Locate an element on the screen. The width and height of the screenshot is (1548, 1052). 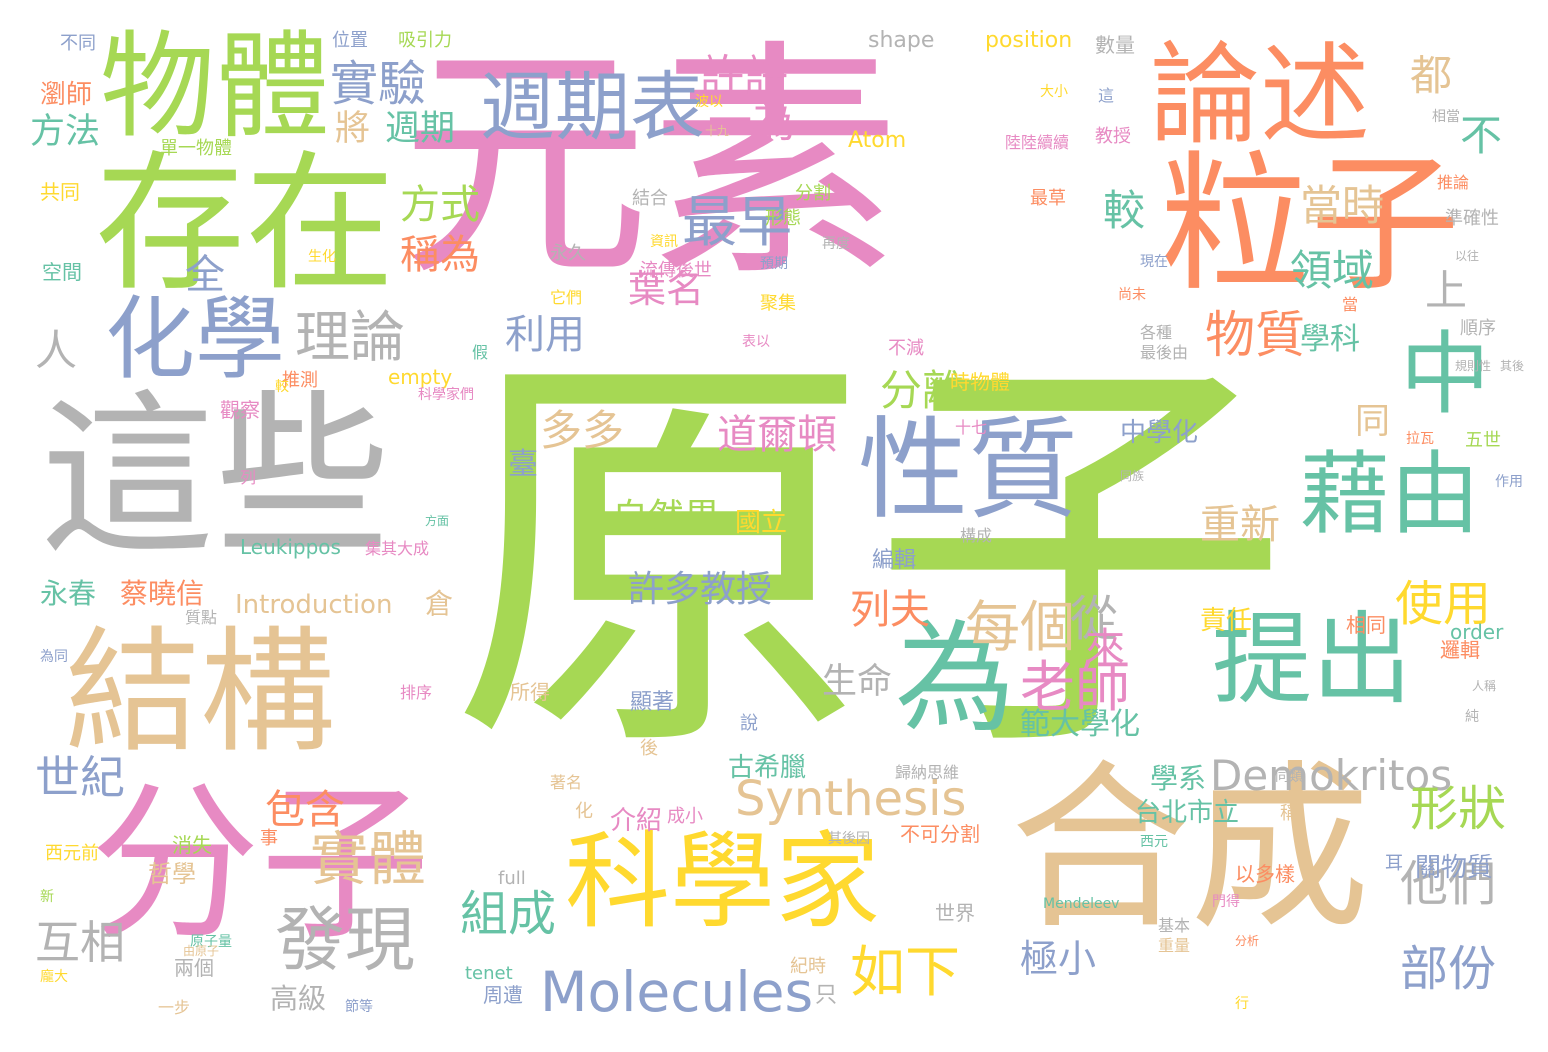
word-28: 老師 is located at coordinates (1075, 687).